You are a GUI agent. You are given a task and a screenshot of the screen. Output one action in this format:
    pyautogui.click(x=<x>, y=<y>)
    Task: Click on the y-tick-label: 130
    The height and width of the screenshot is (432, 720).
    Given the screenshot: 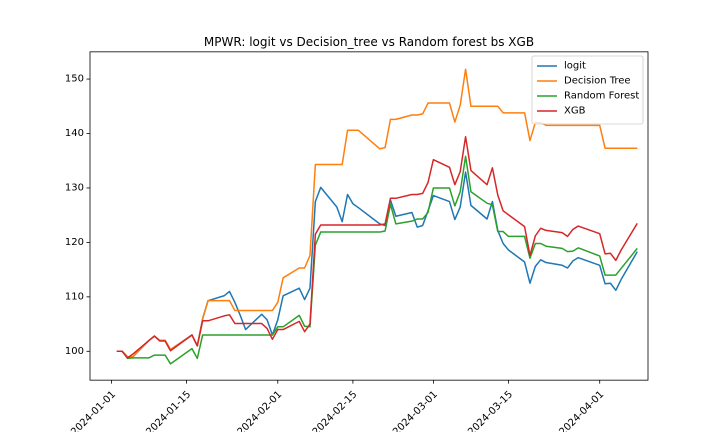 What is the action you would take?
    pyautogui.click(x=74, y=187)
    